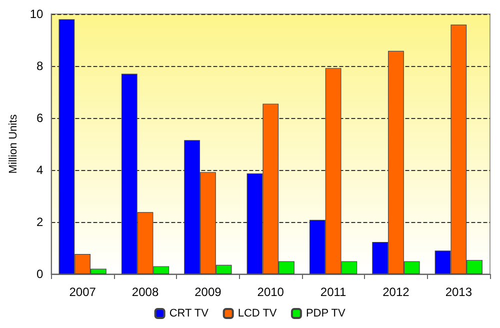 Image resolution: width=500 pixels, height=328 pixels. What do you see at coordinates (40, 274) in the screenshot?
I see `y-tick-label: 0` at bounding box center [40, 274].